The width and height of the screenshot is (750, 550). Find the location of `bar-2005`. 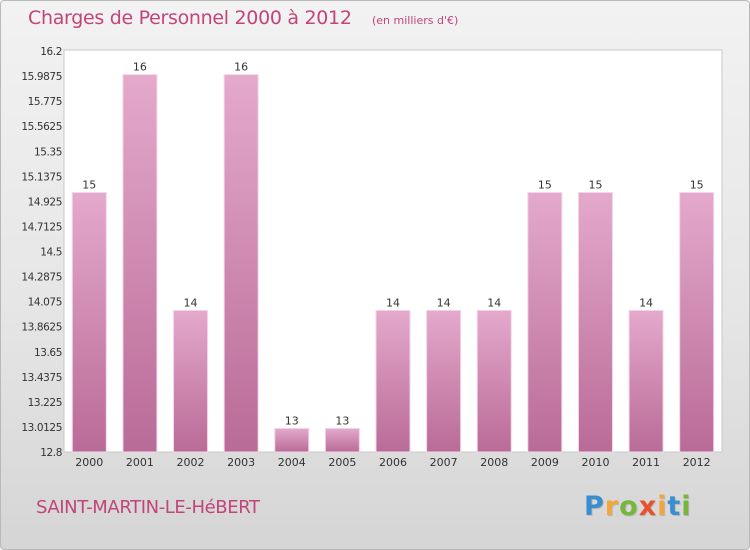

bar-2005 is located at coordinates (342, 440).